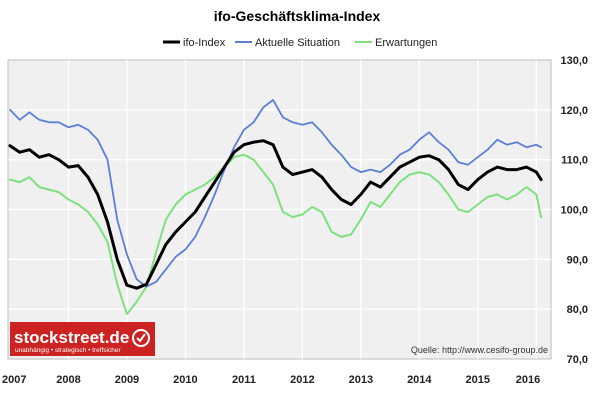 The image size is (595, 400). What do you see at coordinates (204, 43) in the screenshot?
I see `legend-label-ifo-index: ifo-Index` at bounding box center [204, 43].